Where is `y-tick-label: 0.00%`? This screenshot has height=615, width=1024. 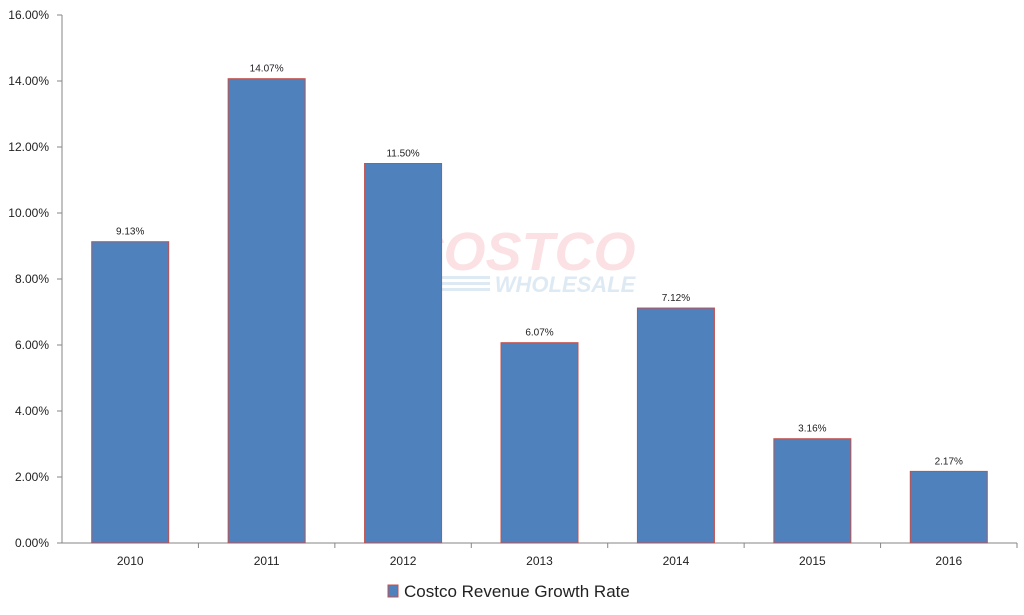
y-tick-label: 0.00% is located at coordinates (32, 543).